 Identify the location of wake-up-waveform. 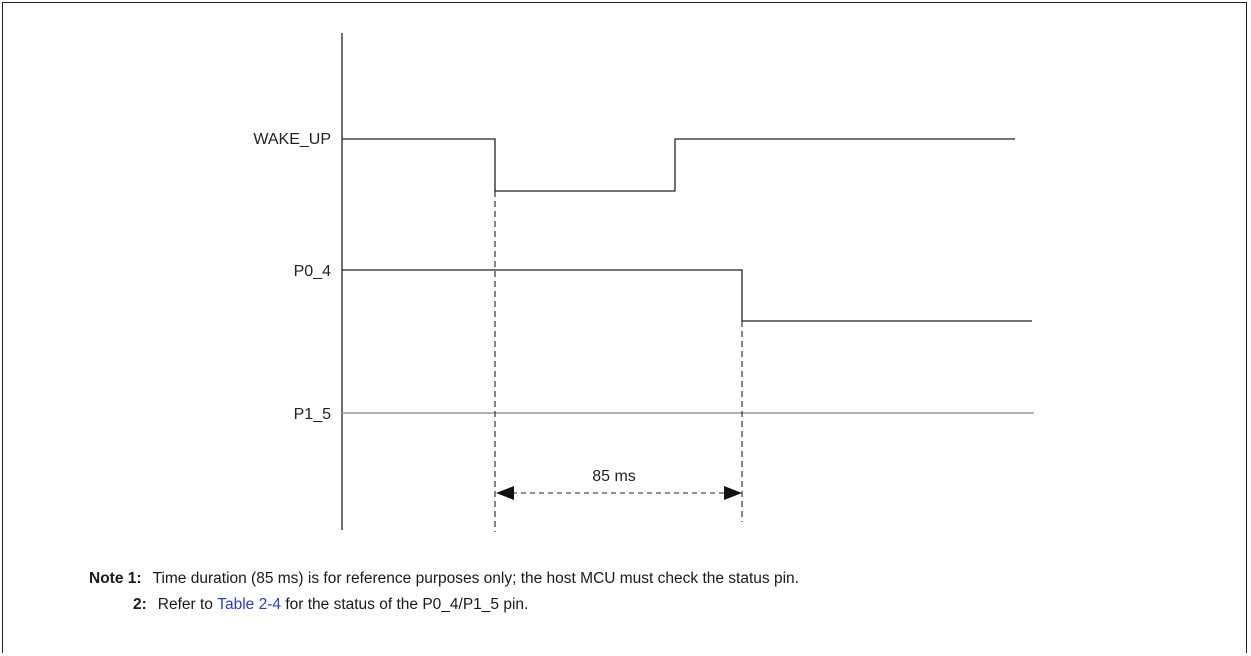
(678, 165).